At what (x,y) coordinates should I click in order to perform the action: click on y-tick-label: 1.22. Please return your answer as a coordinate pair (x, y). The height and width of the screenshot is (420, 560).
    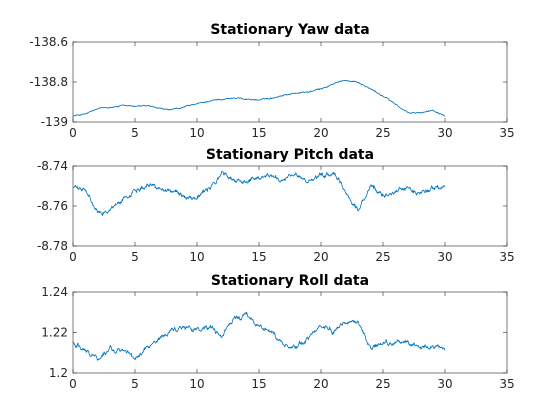
    Looking at the image, I should click on (54, 333).